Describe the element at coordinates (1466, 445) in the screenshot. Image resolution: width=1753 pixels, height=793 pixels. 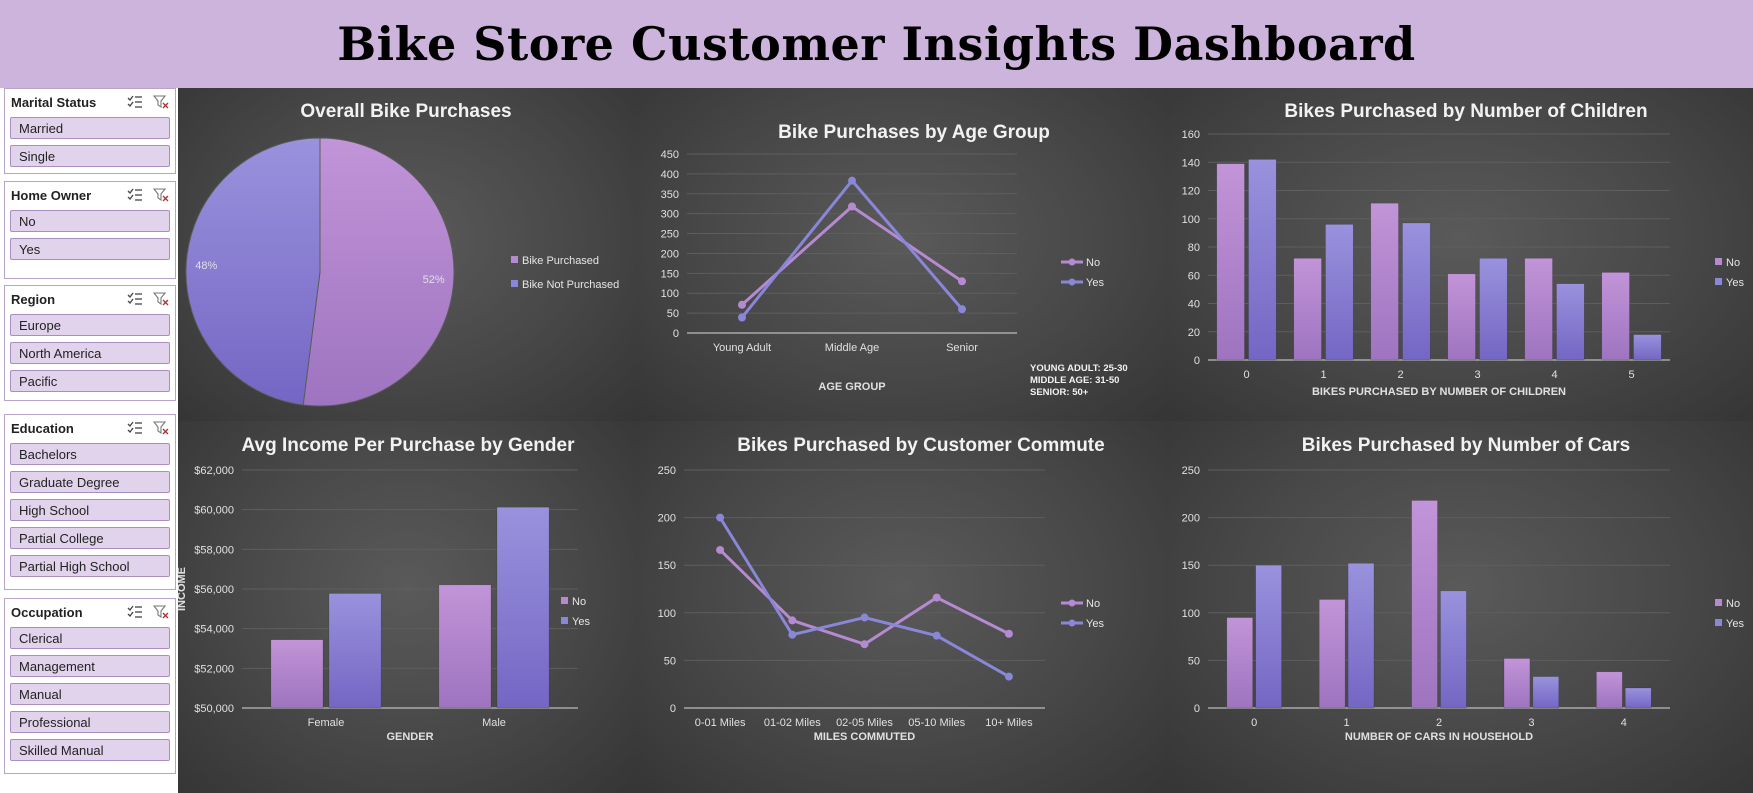
I see `chart-title: Bikes Purchased by Number of Cars` at that location.